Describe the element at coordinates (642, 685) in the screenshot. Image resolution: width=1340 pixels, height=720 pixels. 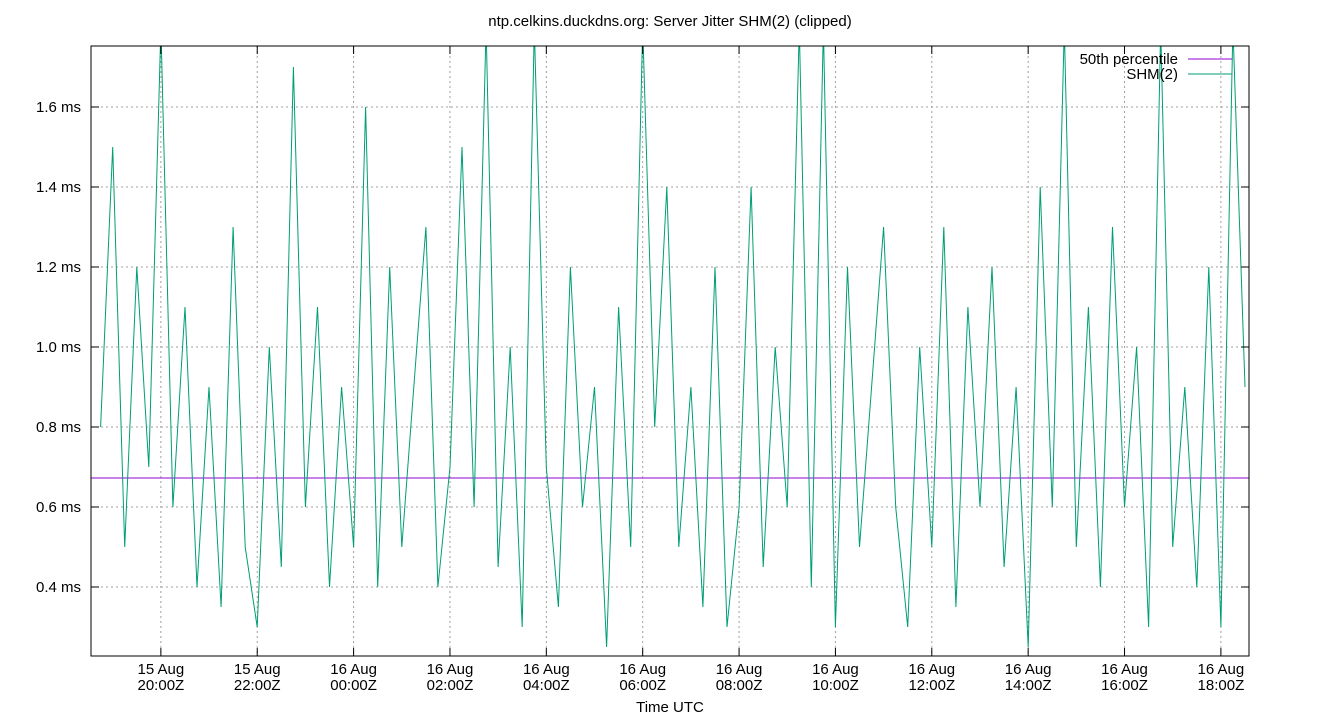
I see `x-tick-label: 06:00Z` at that location.